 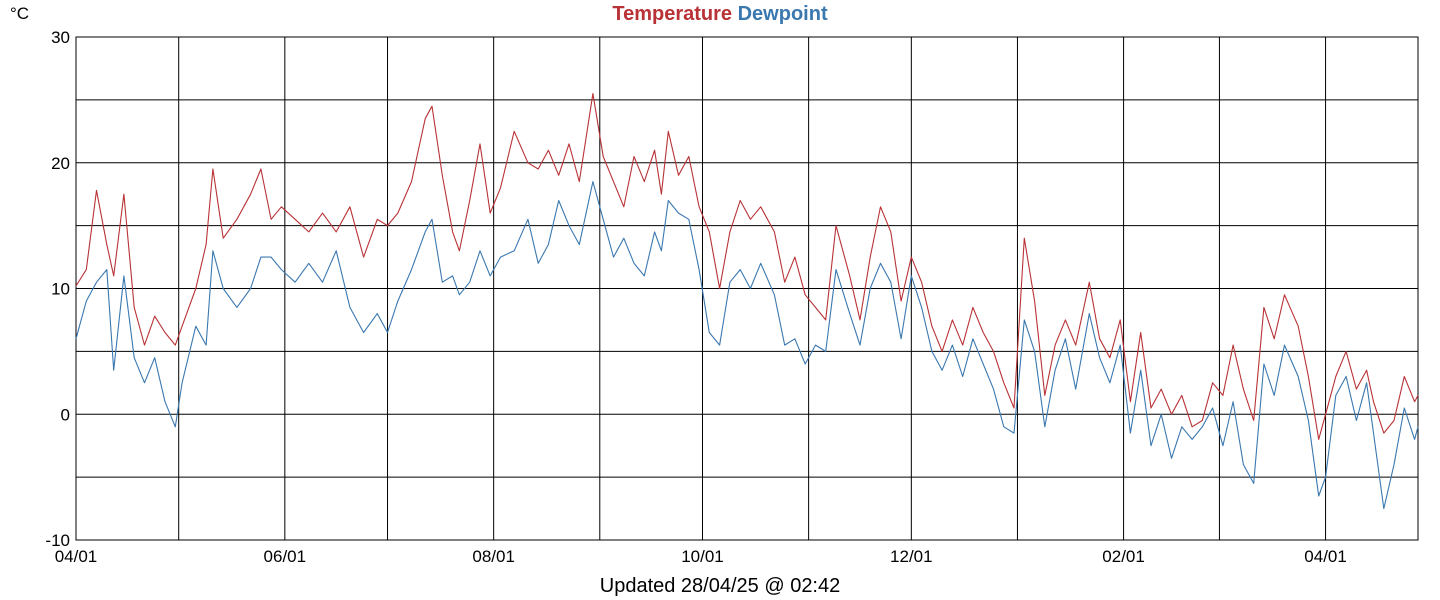 I want to click on y-tick-label: 10, so click(x=60, y=289).